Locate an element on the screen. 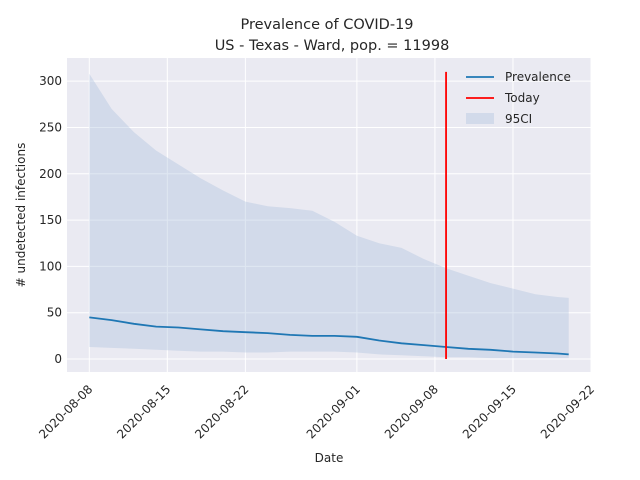 This screenshot has width=640, height=480. legend: Prevalence Today 95CI is located at coordinates (518, 98).